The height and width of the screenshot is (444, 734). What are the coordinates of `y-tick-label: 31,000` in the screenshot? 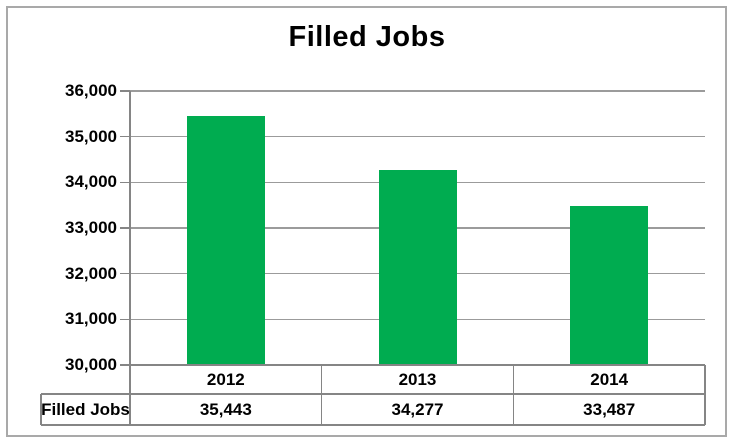 It's located at (91, 319).